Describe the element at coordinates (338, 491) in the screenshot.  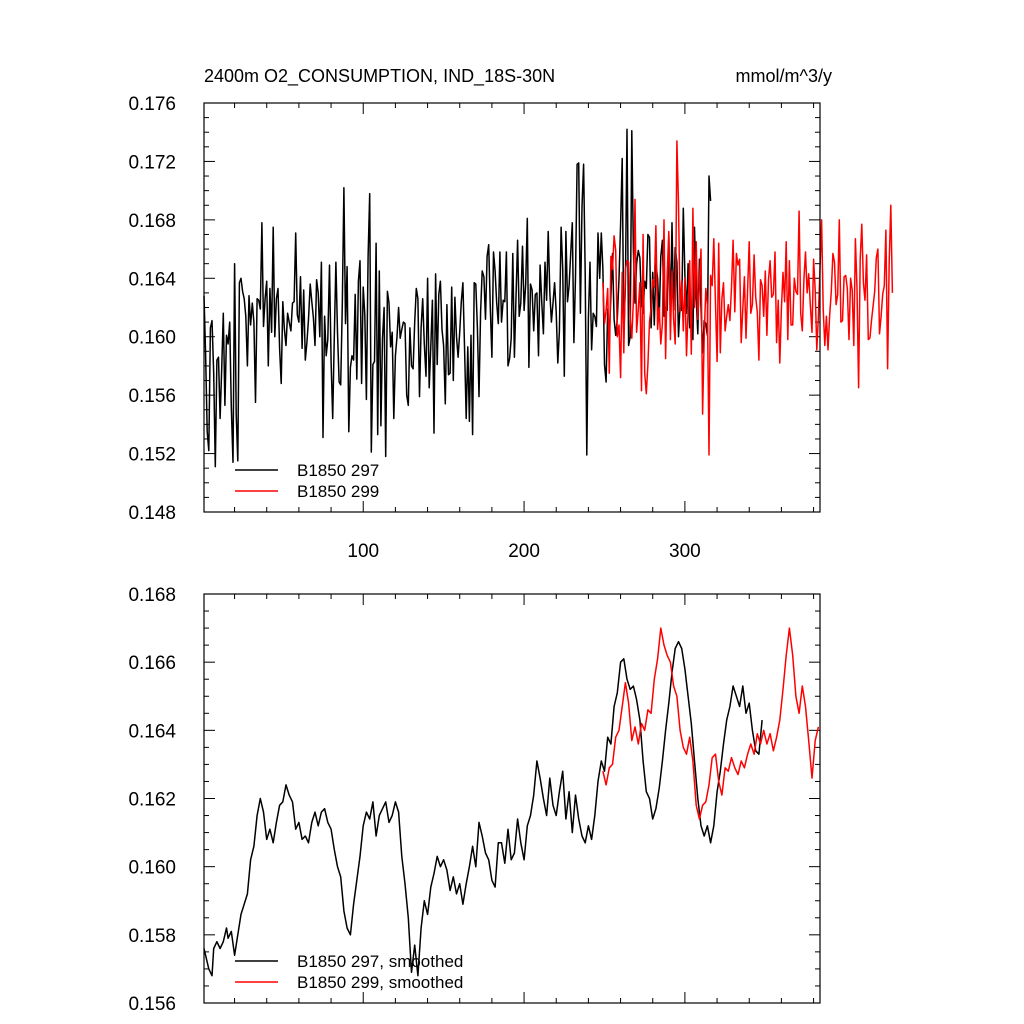
I see `legend-label-b1850-299: B1850 299` at that location.